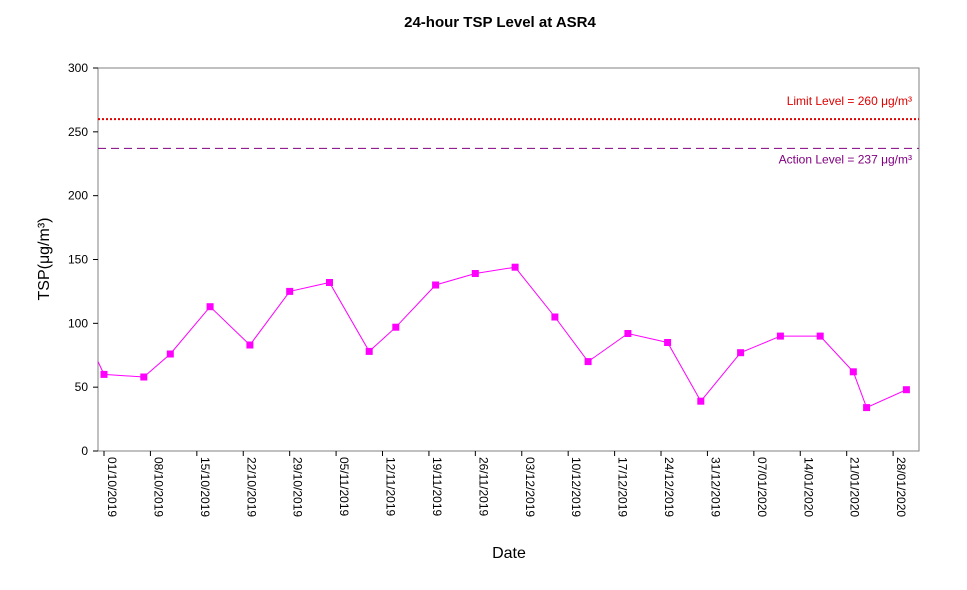 This screenshot has width=967, height=590. Describe the element at coordinates (808, 487) in the screenshot. I see `x-tick-label: 14/01/2020` at that location.